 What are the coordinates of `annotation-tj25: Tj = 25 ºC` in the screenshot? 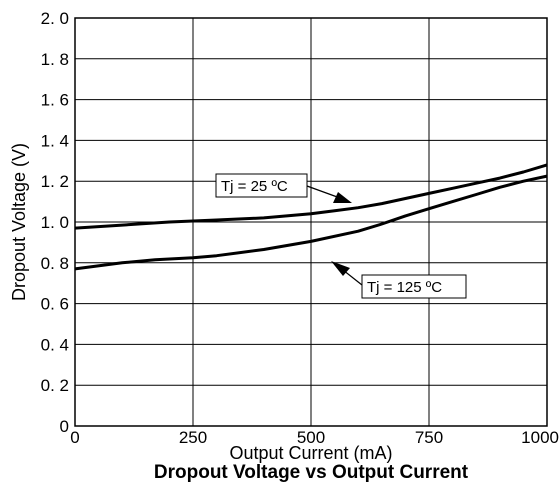 It's located at (283, 188).